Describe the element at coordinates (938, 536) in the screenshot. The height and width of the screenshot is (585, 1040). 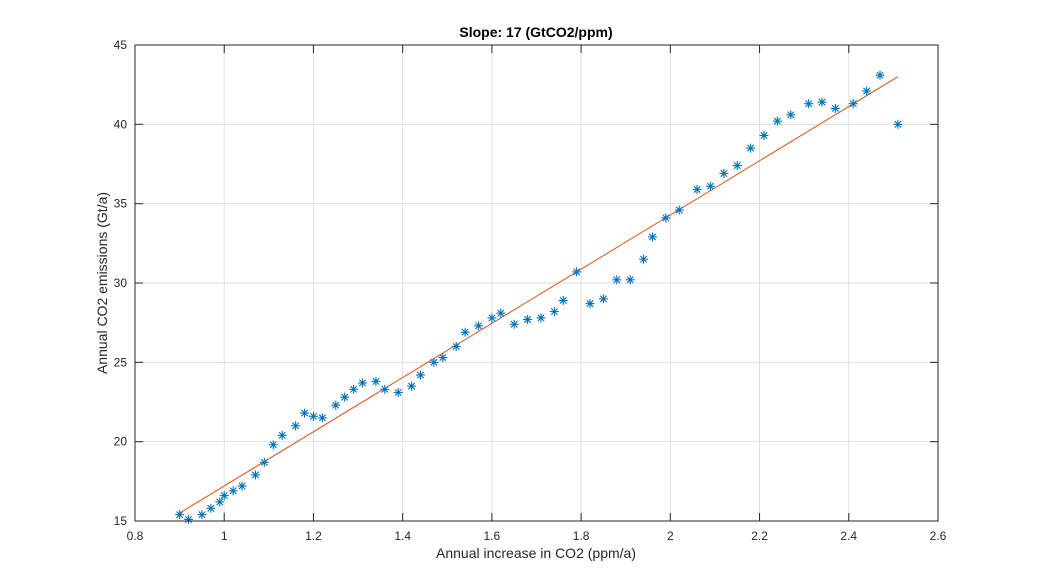
I see `x-tick-label: 2.6` at that location.